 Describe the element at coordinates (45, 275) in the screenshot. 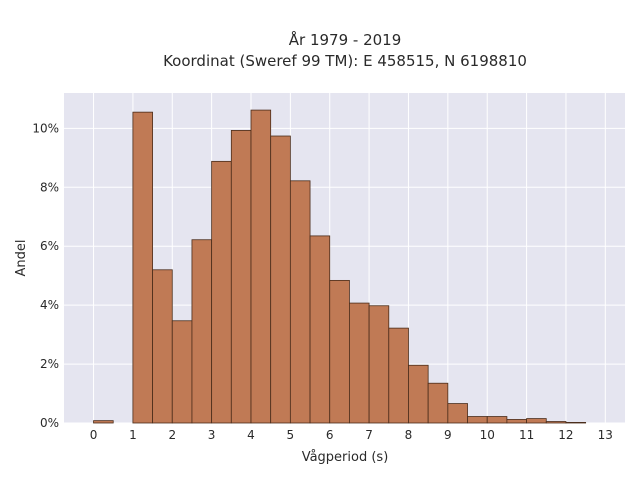

I see `y-axis-ticks: 0% 2% 4% 6% 8% 10%` at that location.